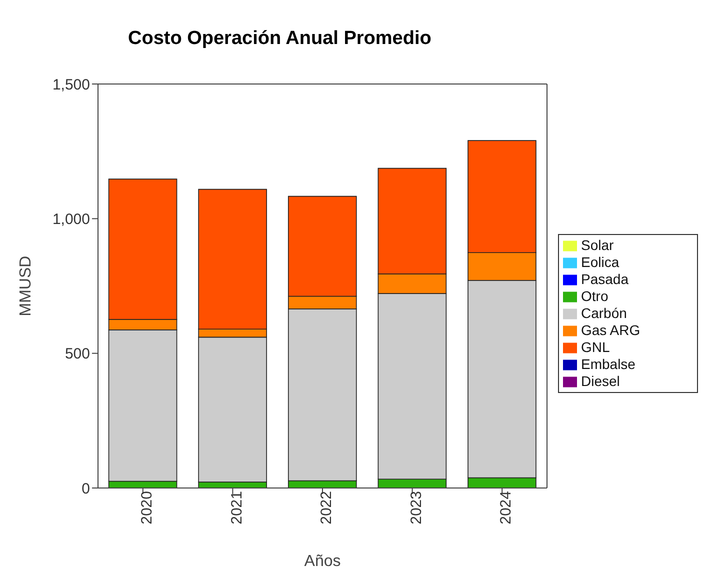  I want to click on y-tick-label: 1,000, so click(71, 219).